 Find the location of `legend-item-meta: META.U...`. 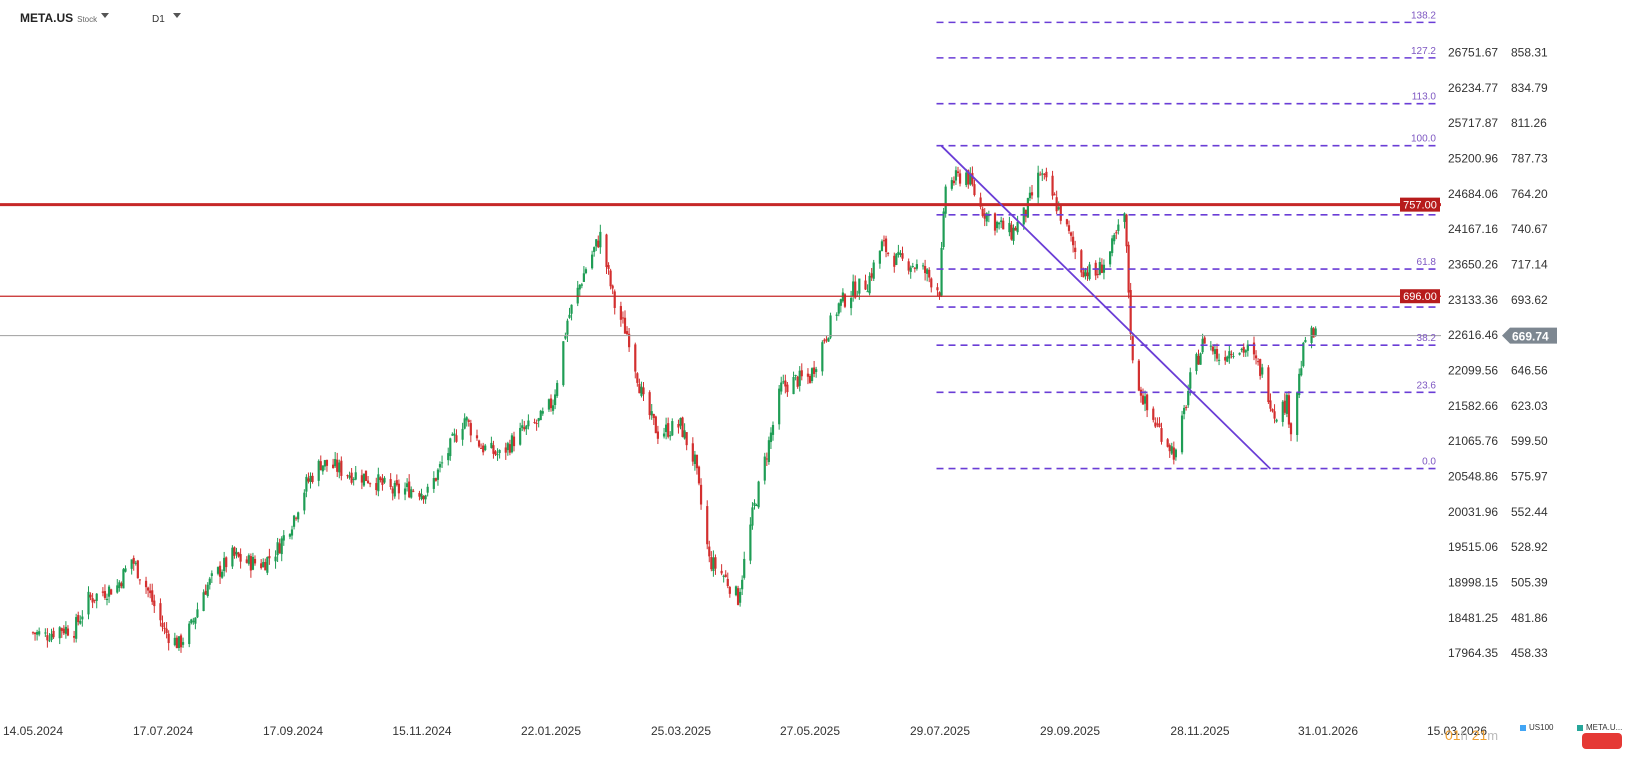

legend-item-meta: META.U... is located at coordinates (1599, 727).